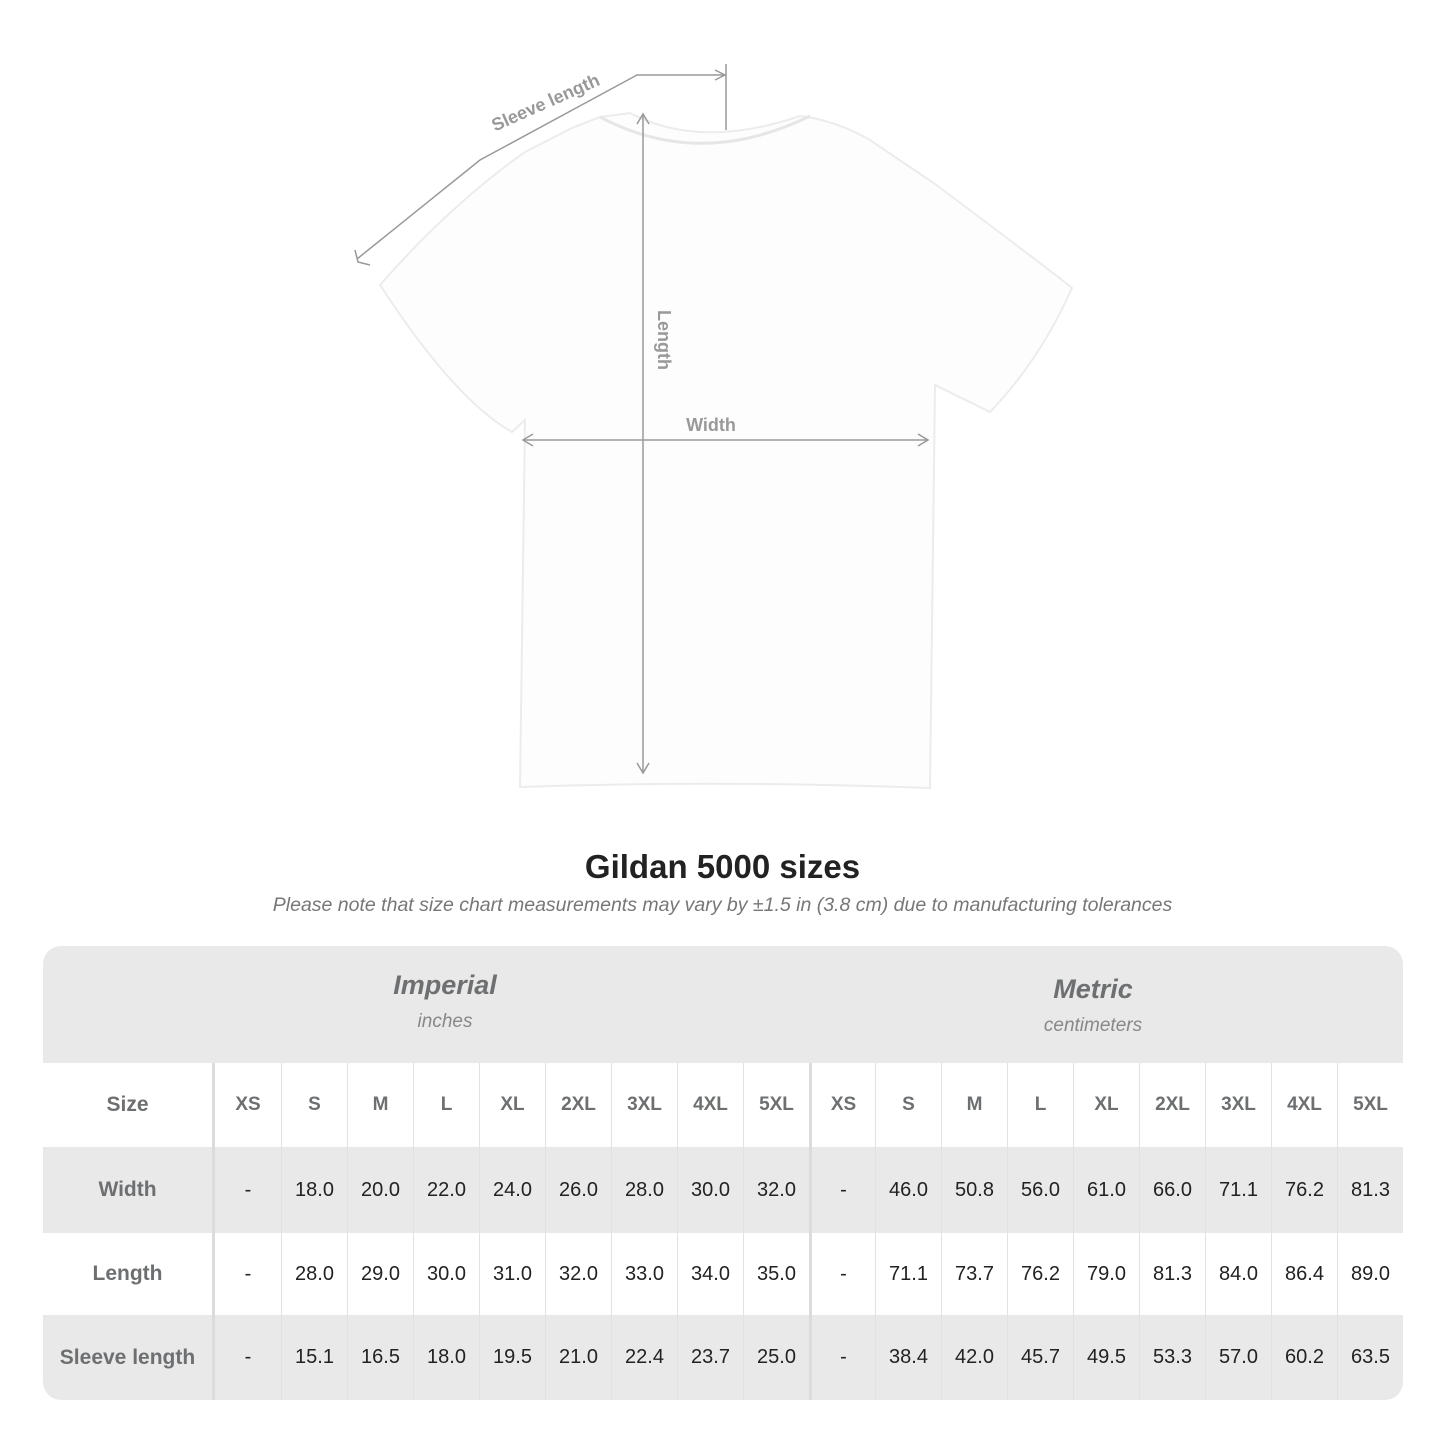 The height and width of the screenshot is (1445, 1445). What do you see at coordinates (446, 1190) in the screenshot?
I see `value-cell-imperial: 22.0` at bounding box center [446, 1190].